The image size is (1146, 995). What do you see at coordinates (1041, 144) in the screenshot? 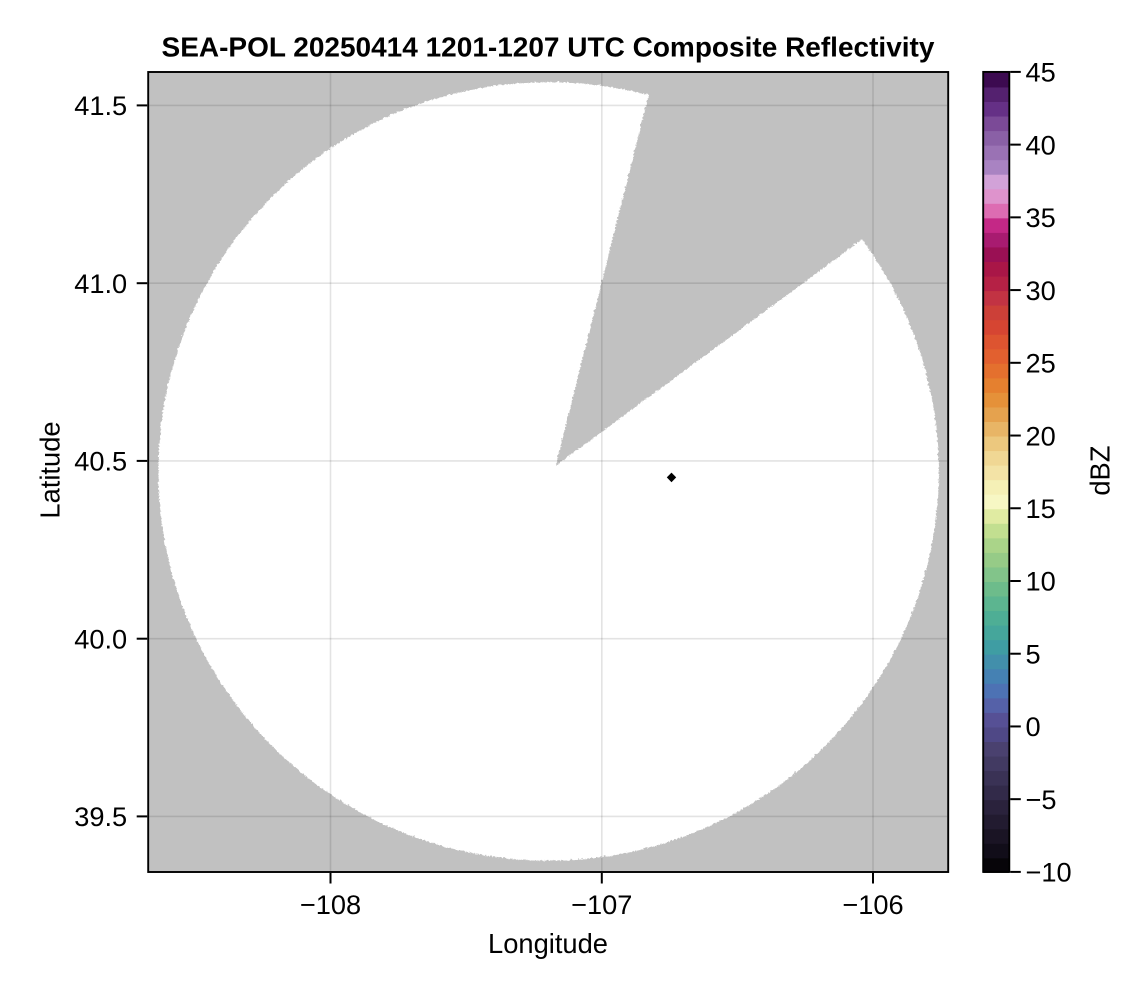
I see `svg-text: 40` at bounding box center [1041, 144].